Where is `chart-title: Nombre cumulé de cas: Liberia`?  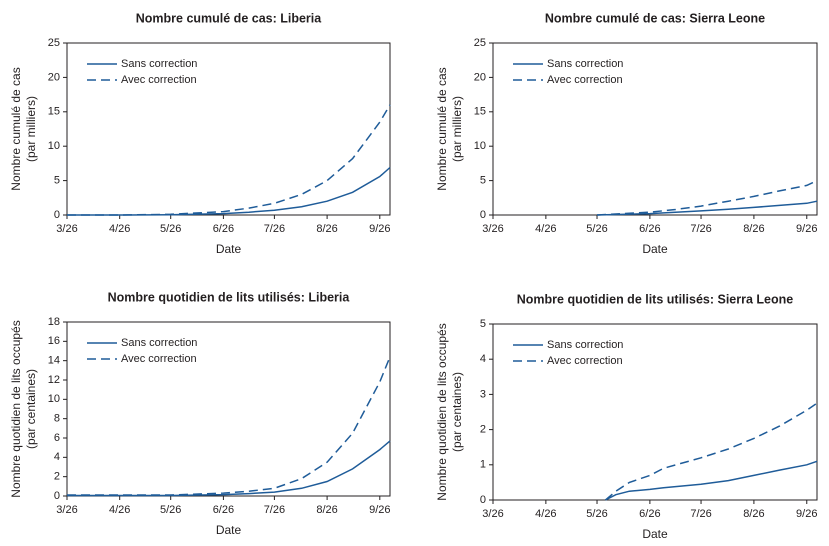 chart-title: Nombre cumulé de cas: Liberia is located at coordinates (229, 18).